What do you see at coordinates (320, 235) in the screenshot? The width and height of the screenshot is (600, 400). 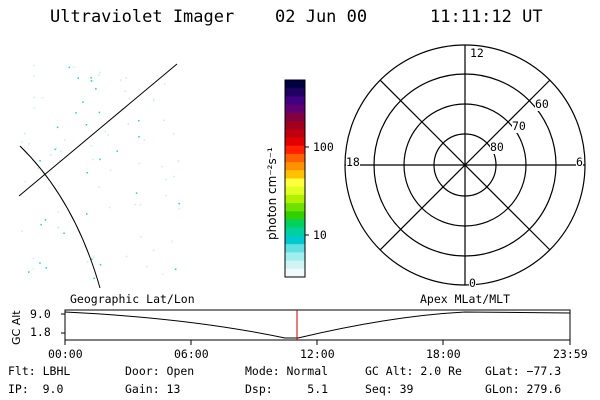 I see `colorbar-tick-10-label: 10` at bounding box center [320, 235].